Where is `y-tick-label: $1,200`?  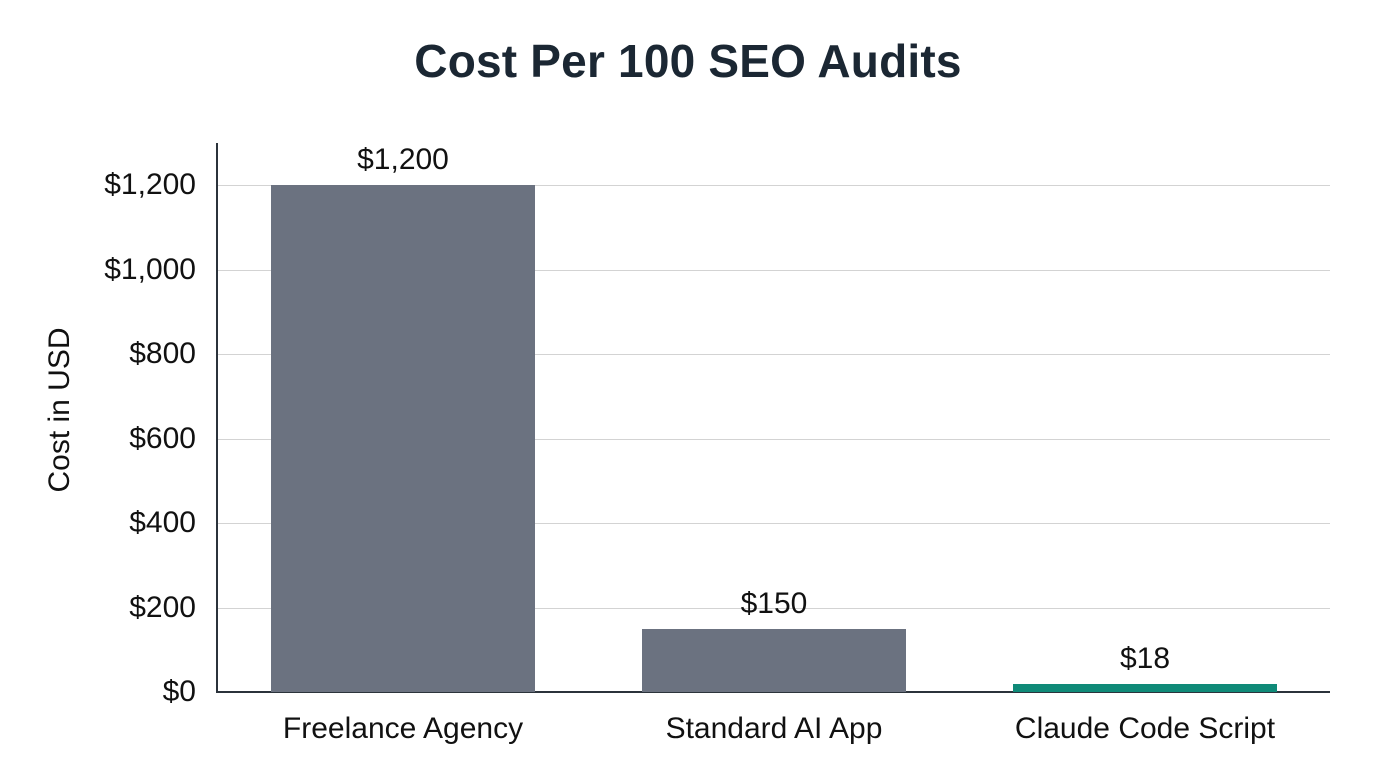 y-tick-label: $1,200 is located at coordinates (150, 184).